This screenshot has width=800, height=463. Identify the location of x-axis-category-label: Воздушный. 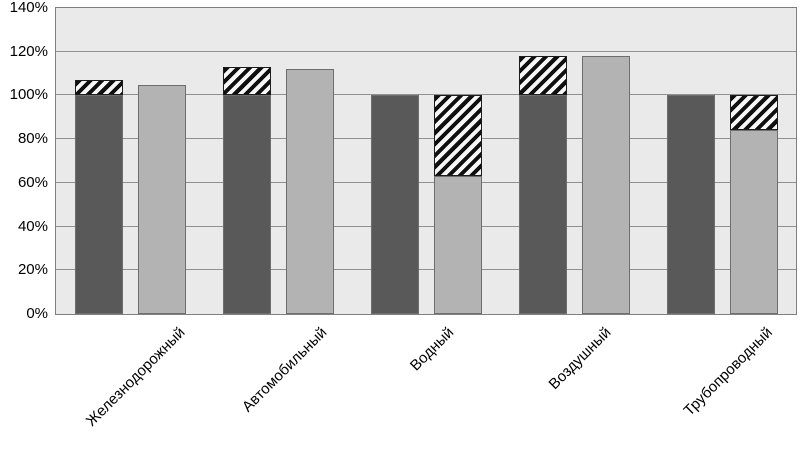
(580, 358).